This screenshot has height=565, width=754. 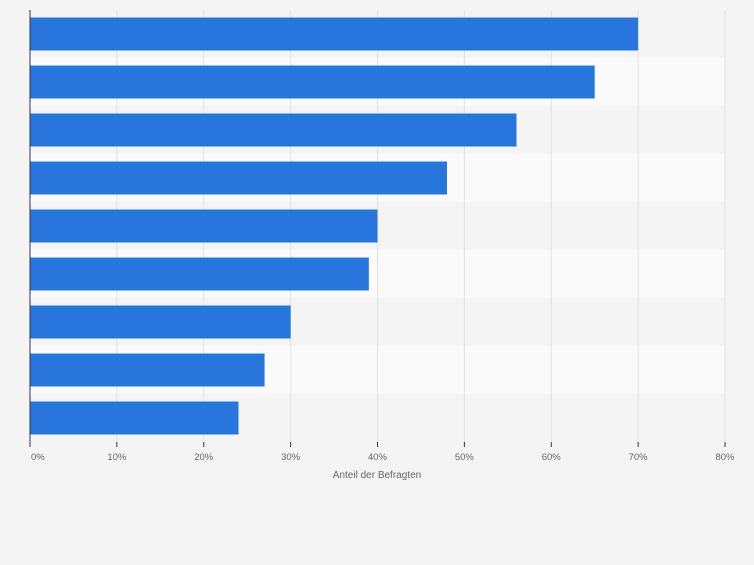 What do you see at coordinates (552, 457) in the screenshot?
I see `x-tick-label: 60%` at bounding box center [552, 457].